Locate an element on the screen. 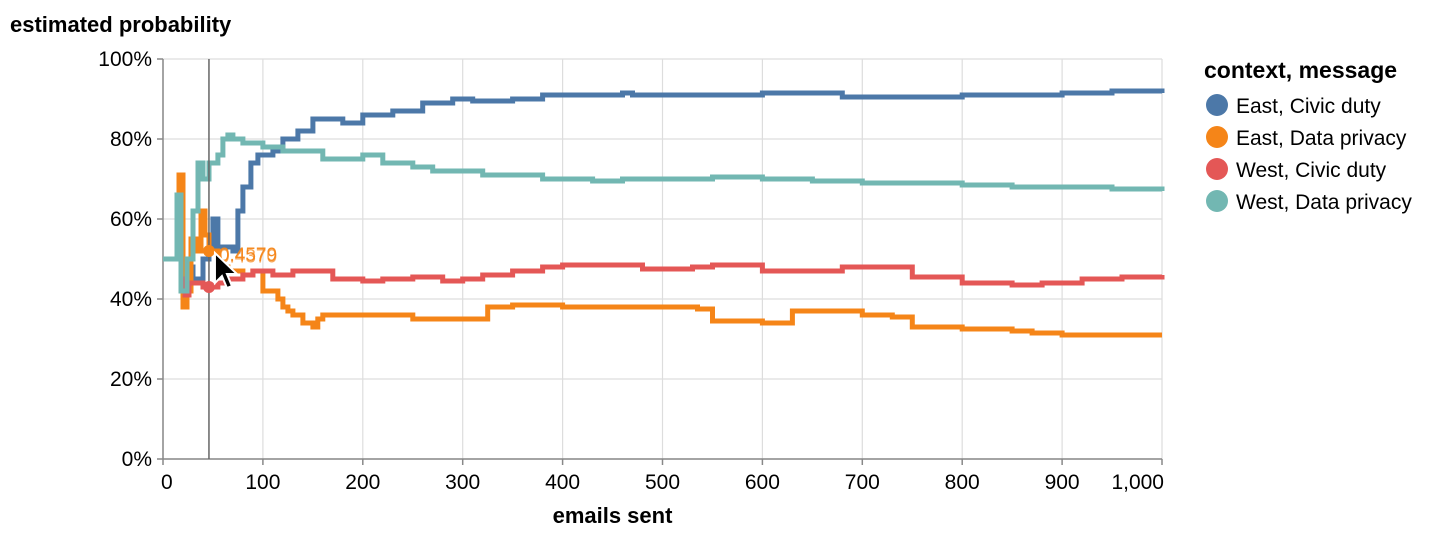 The image size is (1448, 534). x-tick-label: 500 is located at coordinates (662, 482).